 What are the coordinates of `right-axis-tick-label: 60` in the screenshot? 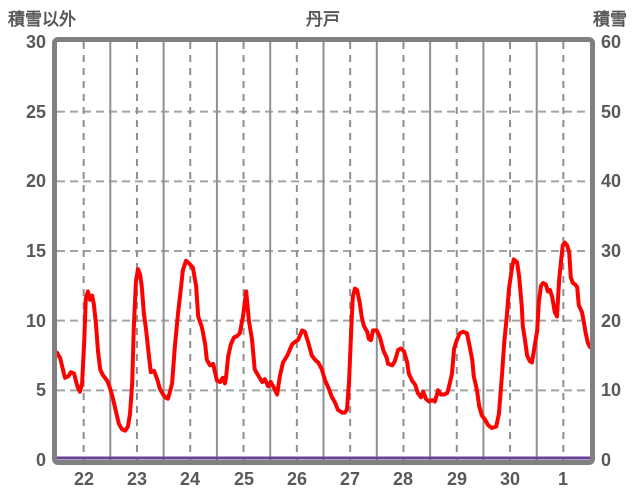 It's located at (611, 42).